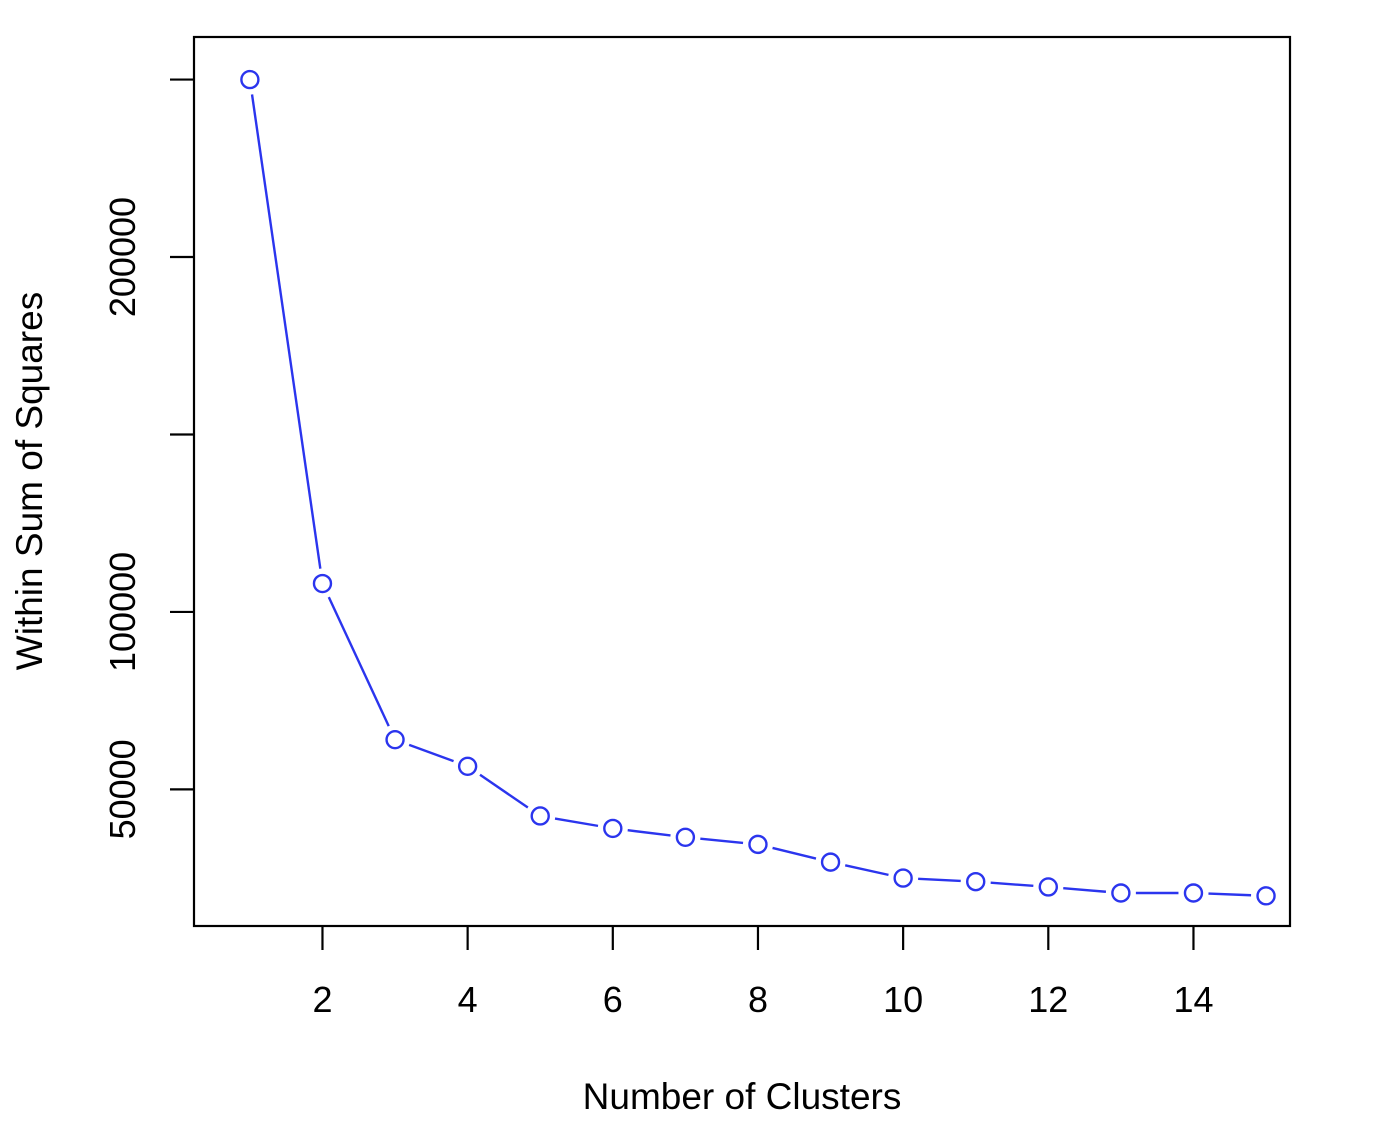 This screenshot has height=1138, width=1376. What do you see at coordinates (1266, 896) in the screenshot?
I see `data-point-k15` at bounding box center [1266, 896].